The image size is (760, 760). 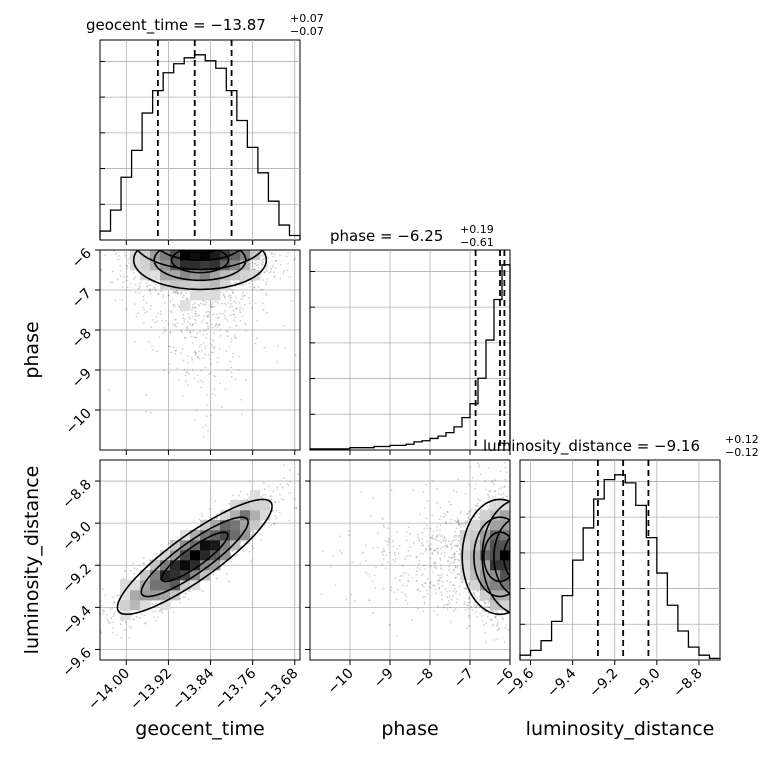 I want to click on density-layer, so click(x=198, y=344).